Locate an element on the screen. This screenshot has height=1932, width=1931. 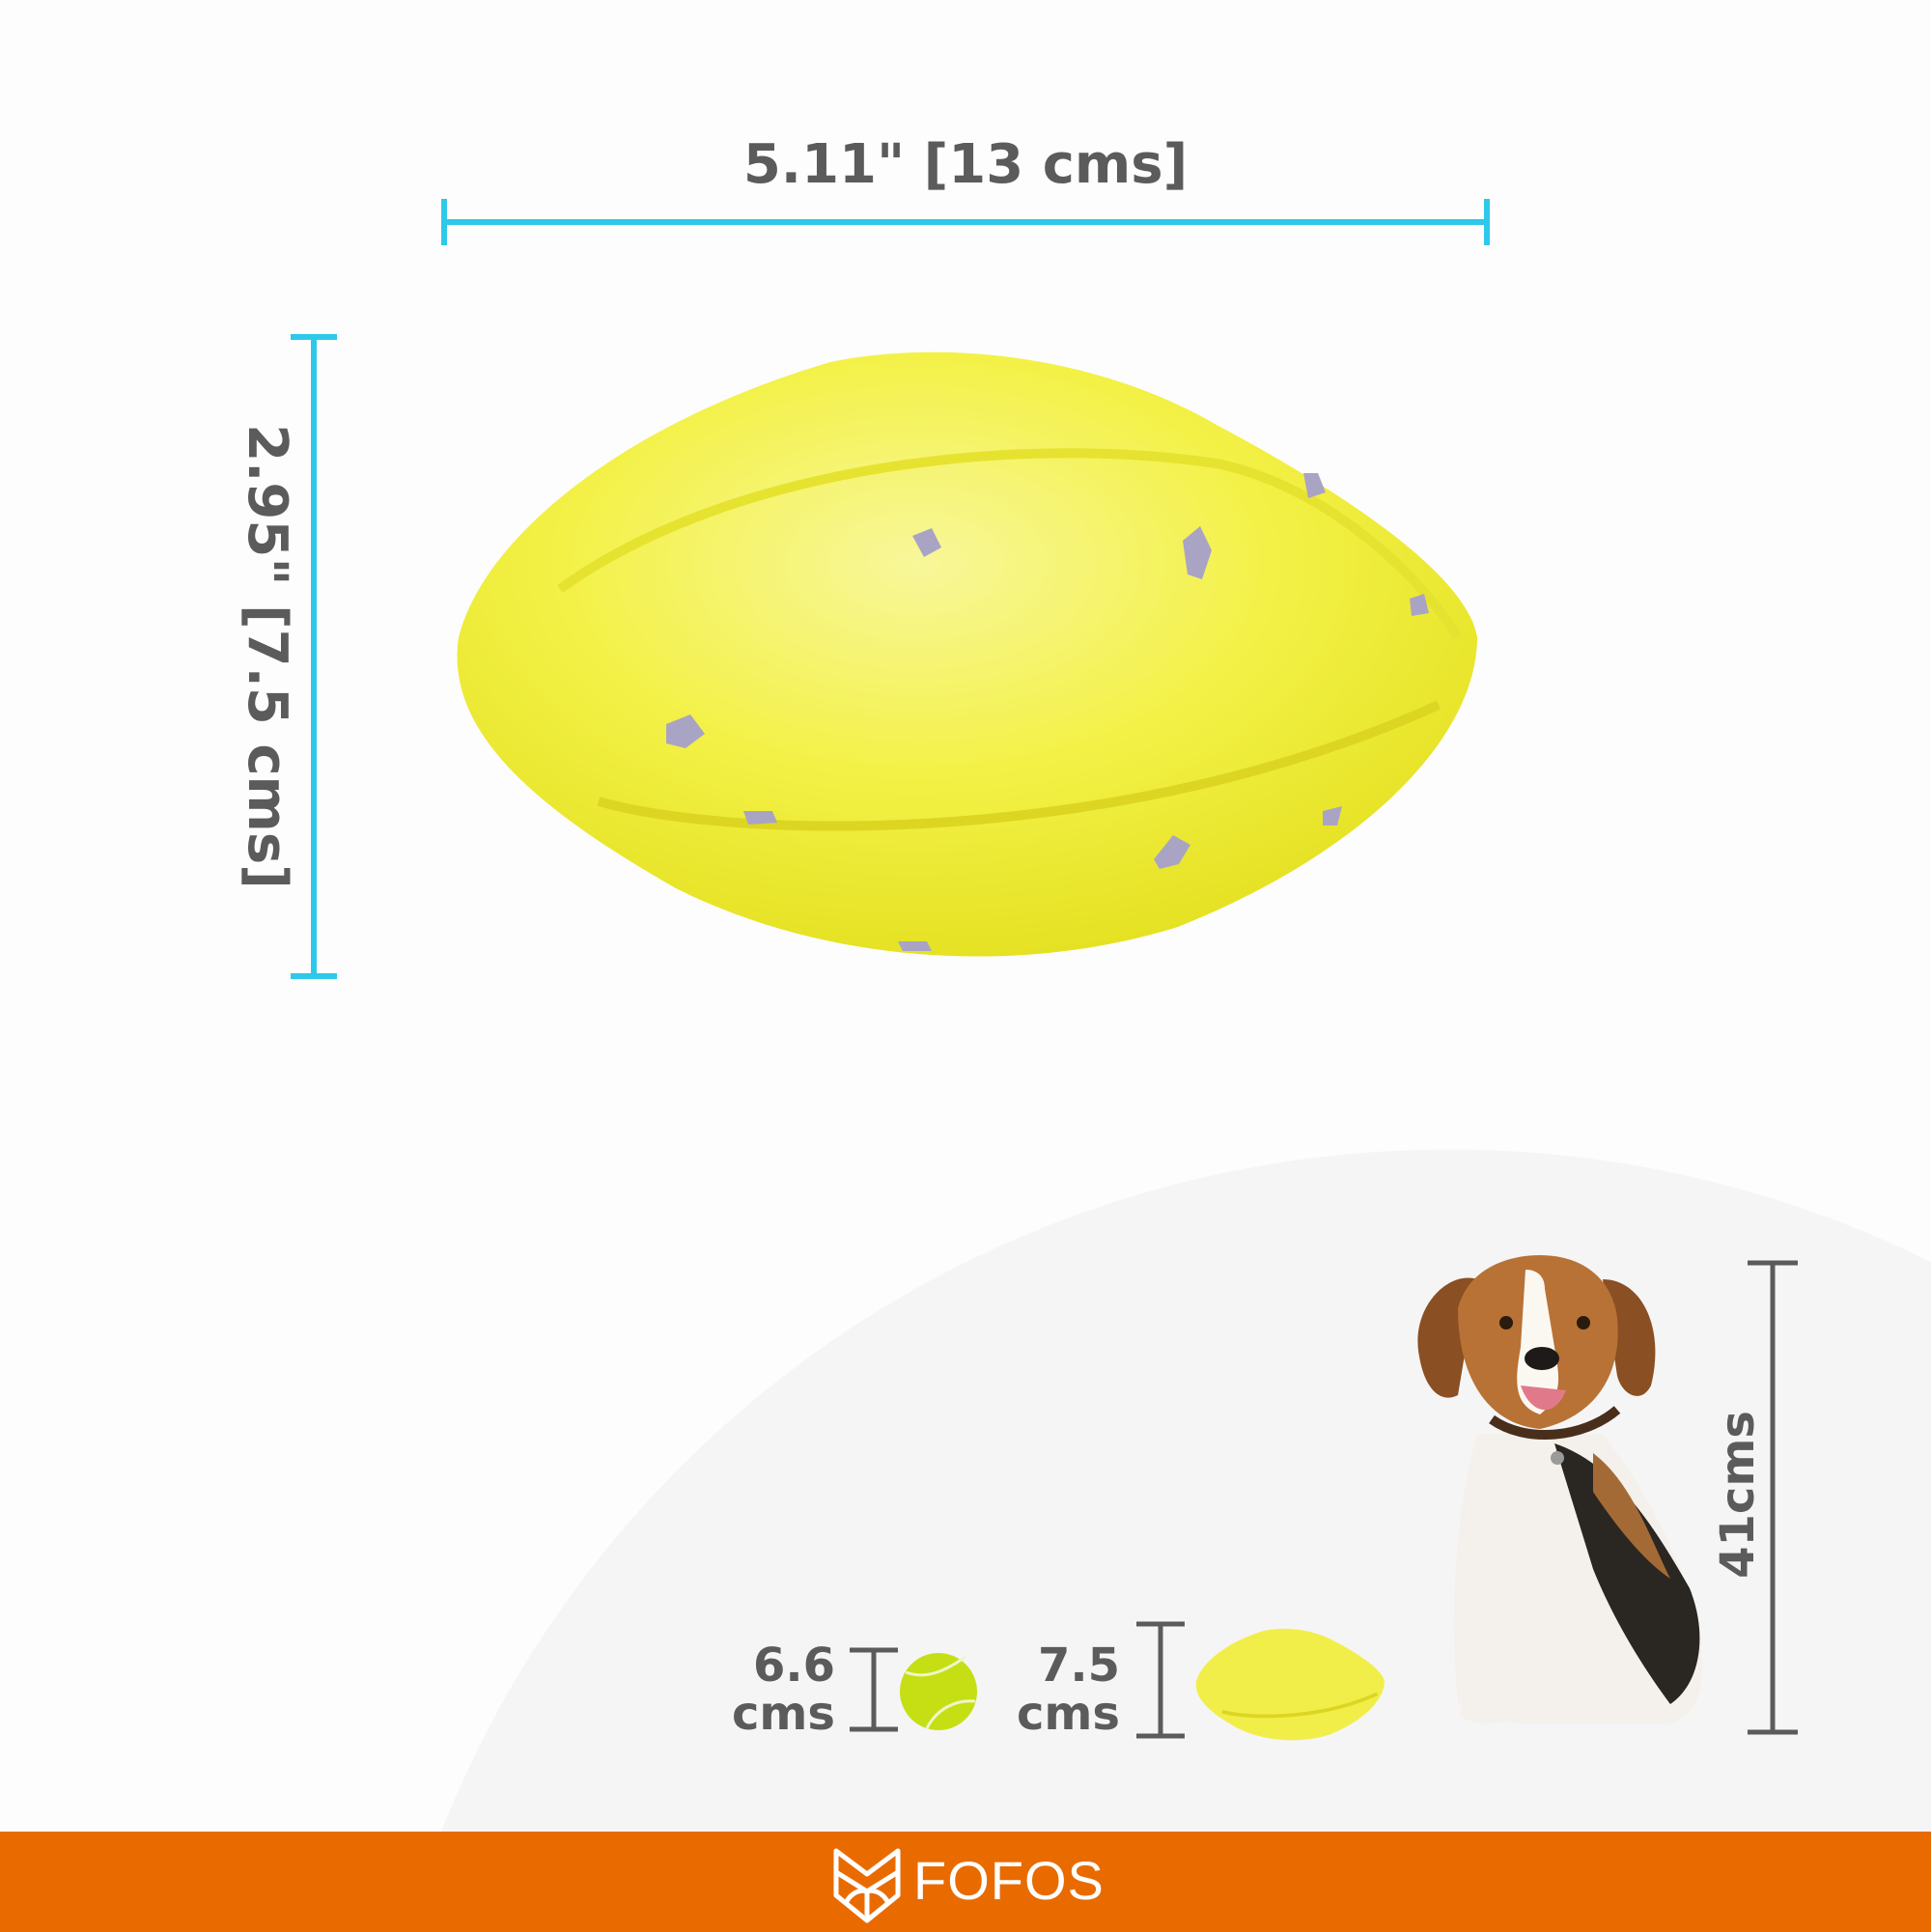
tennis-ball-bracket is located at coordinates (874, 1690).